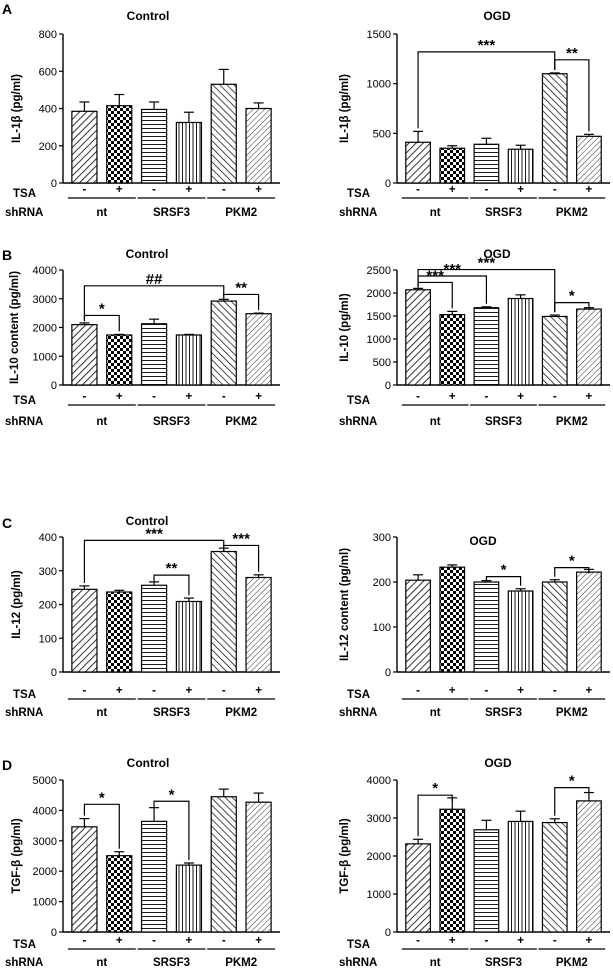 The image size is (613, 968). Describe the element at coordinates (45, 357) in the screenshot. I see `y-tick-label: 1000` at that location.